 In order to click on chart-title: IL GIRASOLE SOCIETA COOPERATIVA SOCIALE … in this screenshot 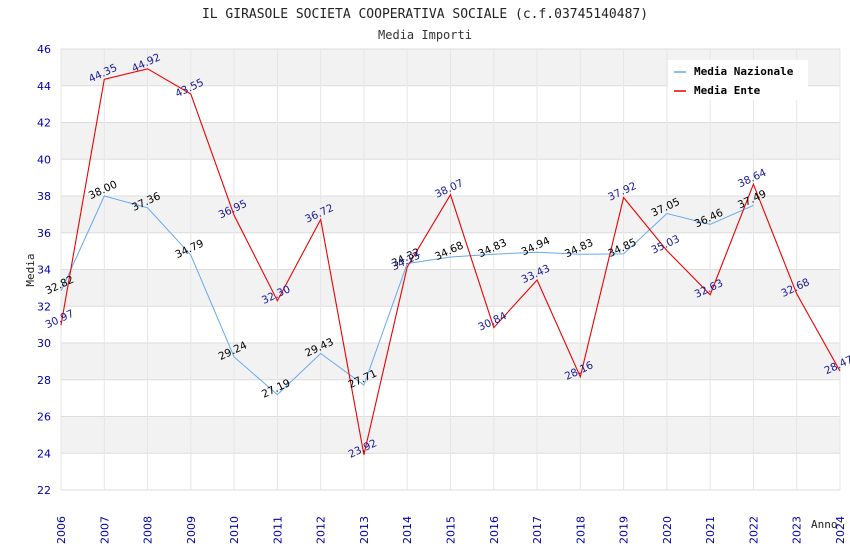, I will do `click(425, 14)`.